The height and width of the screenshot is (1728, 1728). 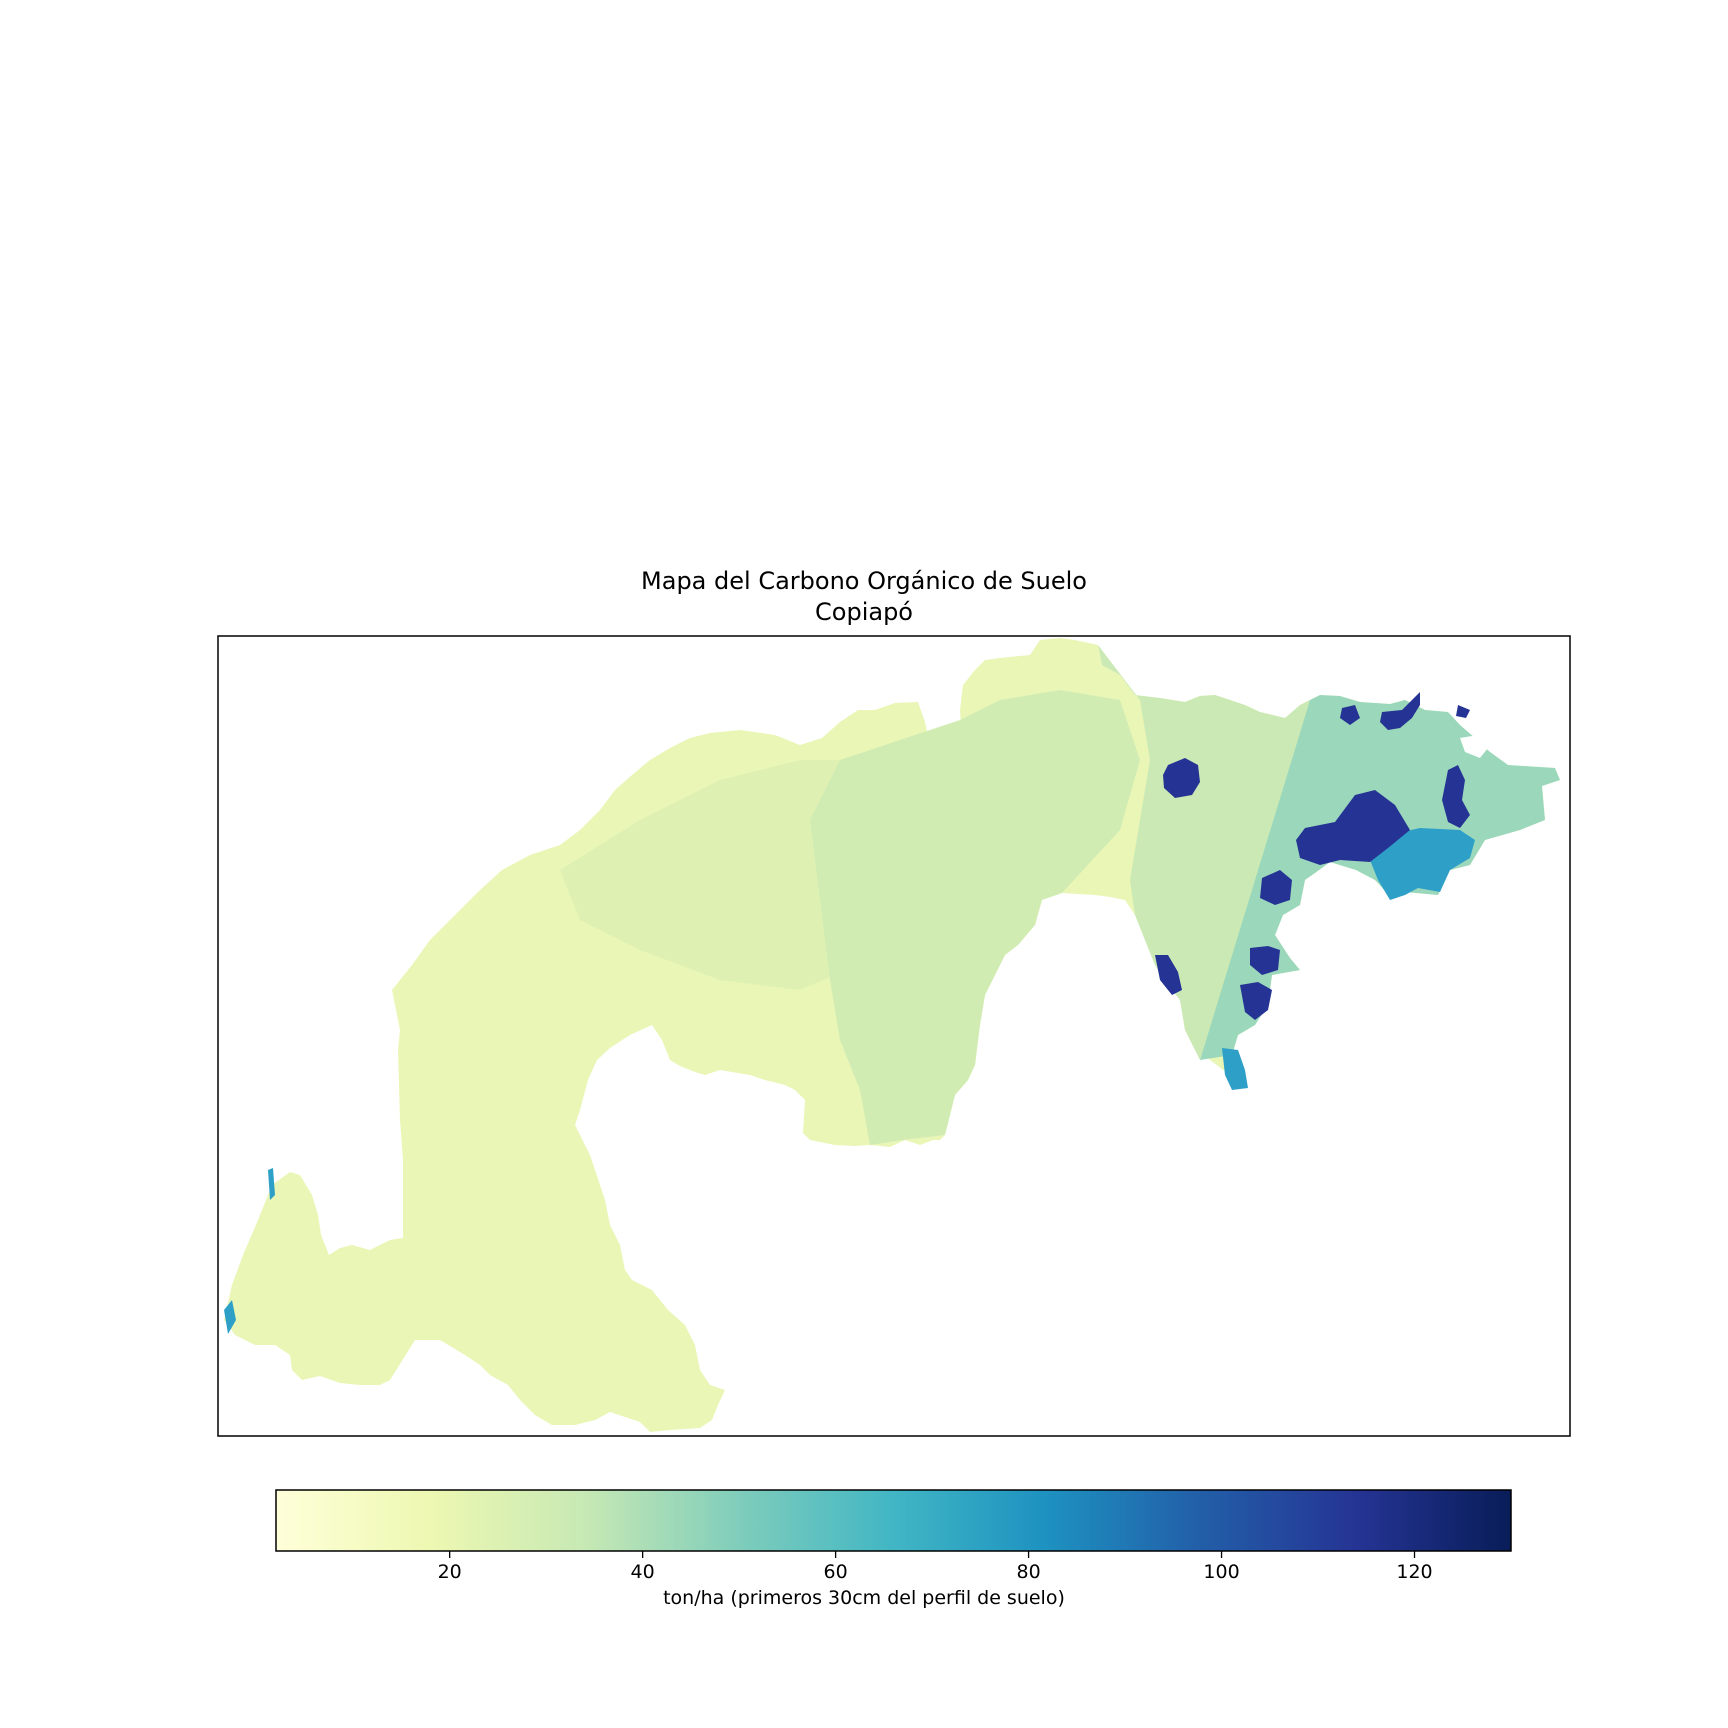 I want to click on colorbar-tick-label: 100, so click(x=1221, y=1572).